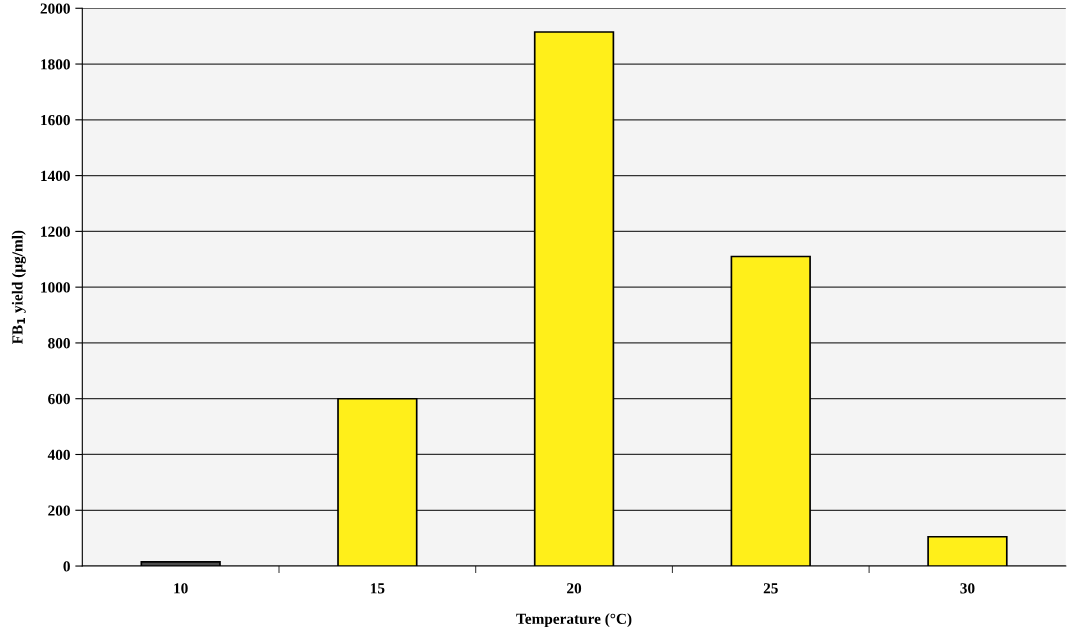 The height and width of the screenshot is (636, 1069). What do you see at coordinates (59, 343) in the screenshot?
I see `y-tick-label: 800` at bounding box center [59, 343].